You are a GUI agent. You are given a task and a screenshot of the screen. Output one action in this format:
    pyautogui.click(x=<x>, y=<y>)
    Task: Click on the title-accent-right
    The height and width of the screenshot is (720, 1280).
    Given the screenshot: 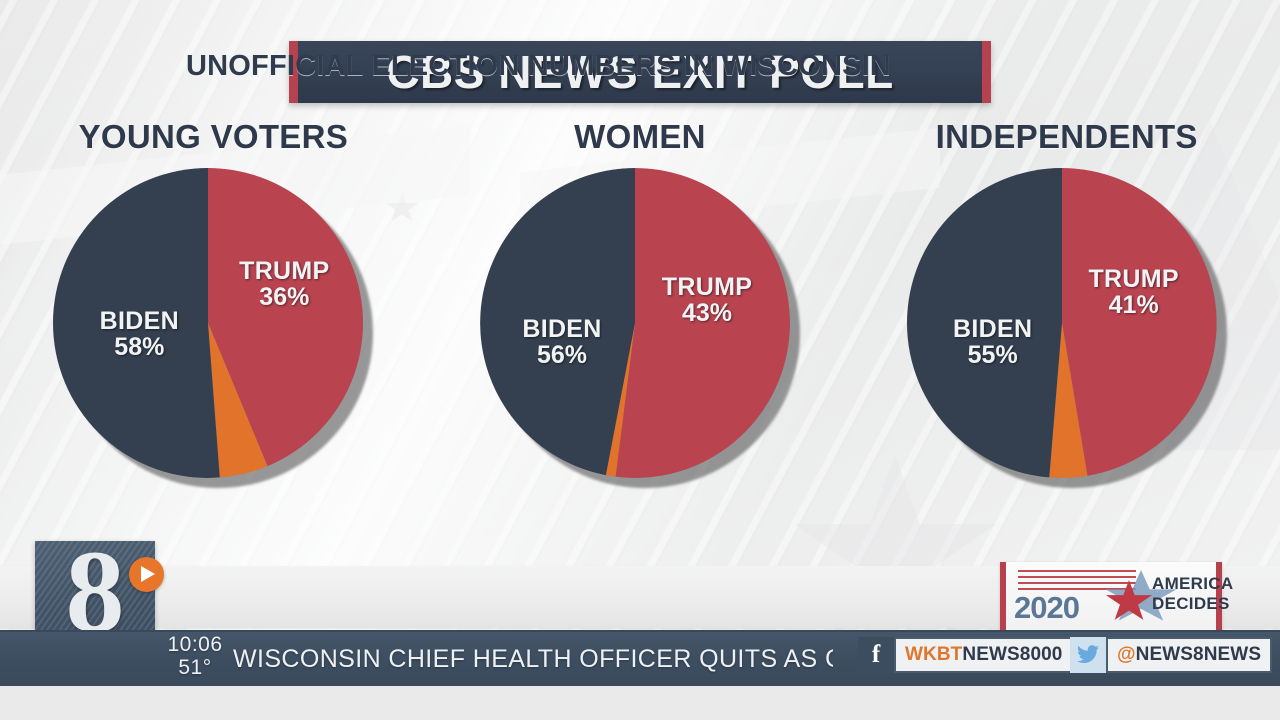 What is the action you would take?
    pyautogui.click(x=986, y=72)
    